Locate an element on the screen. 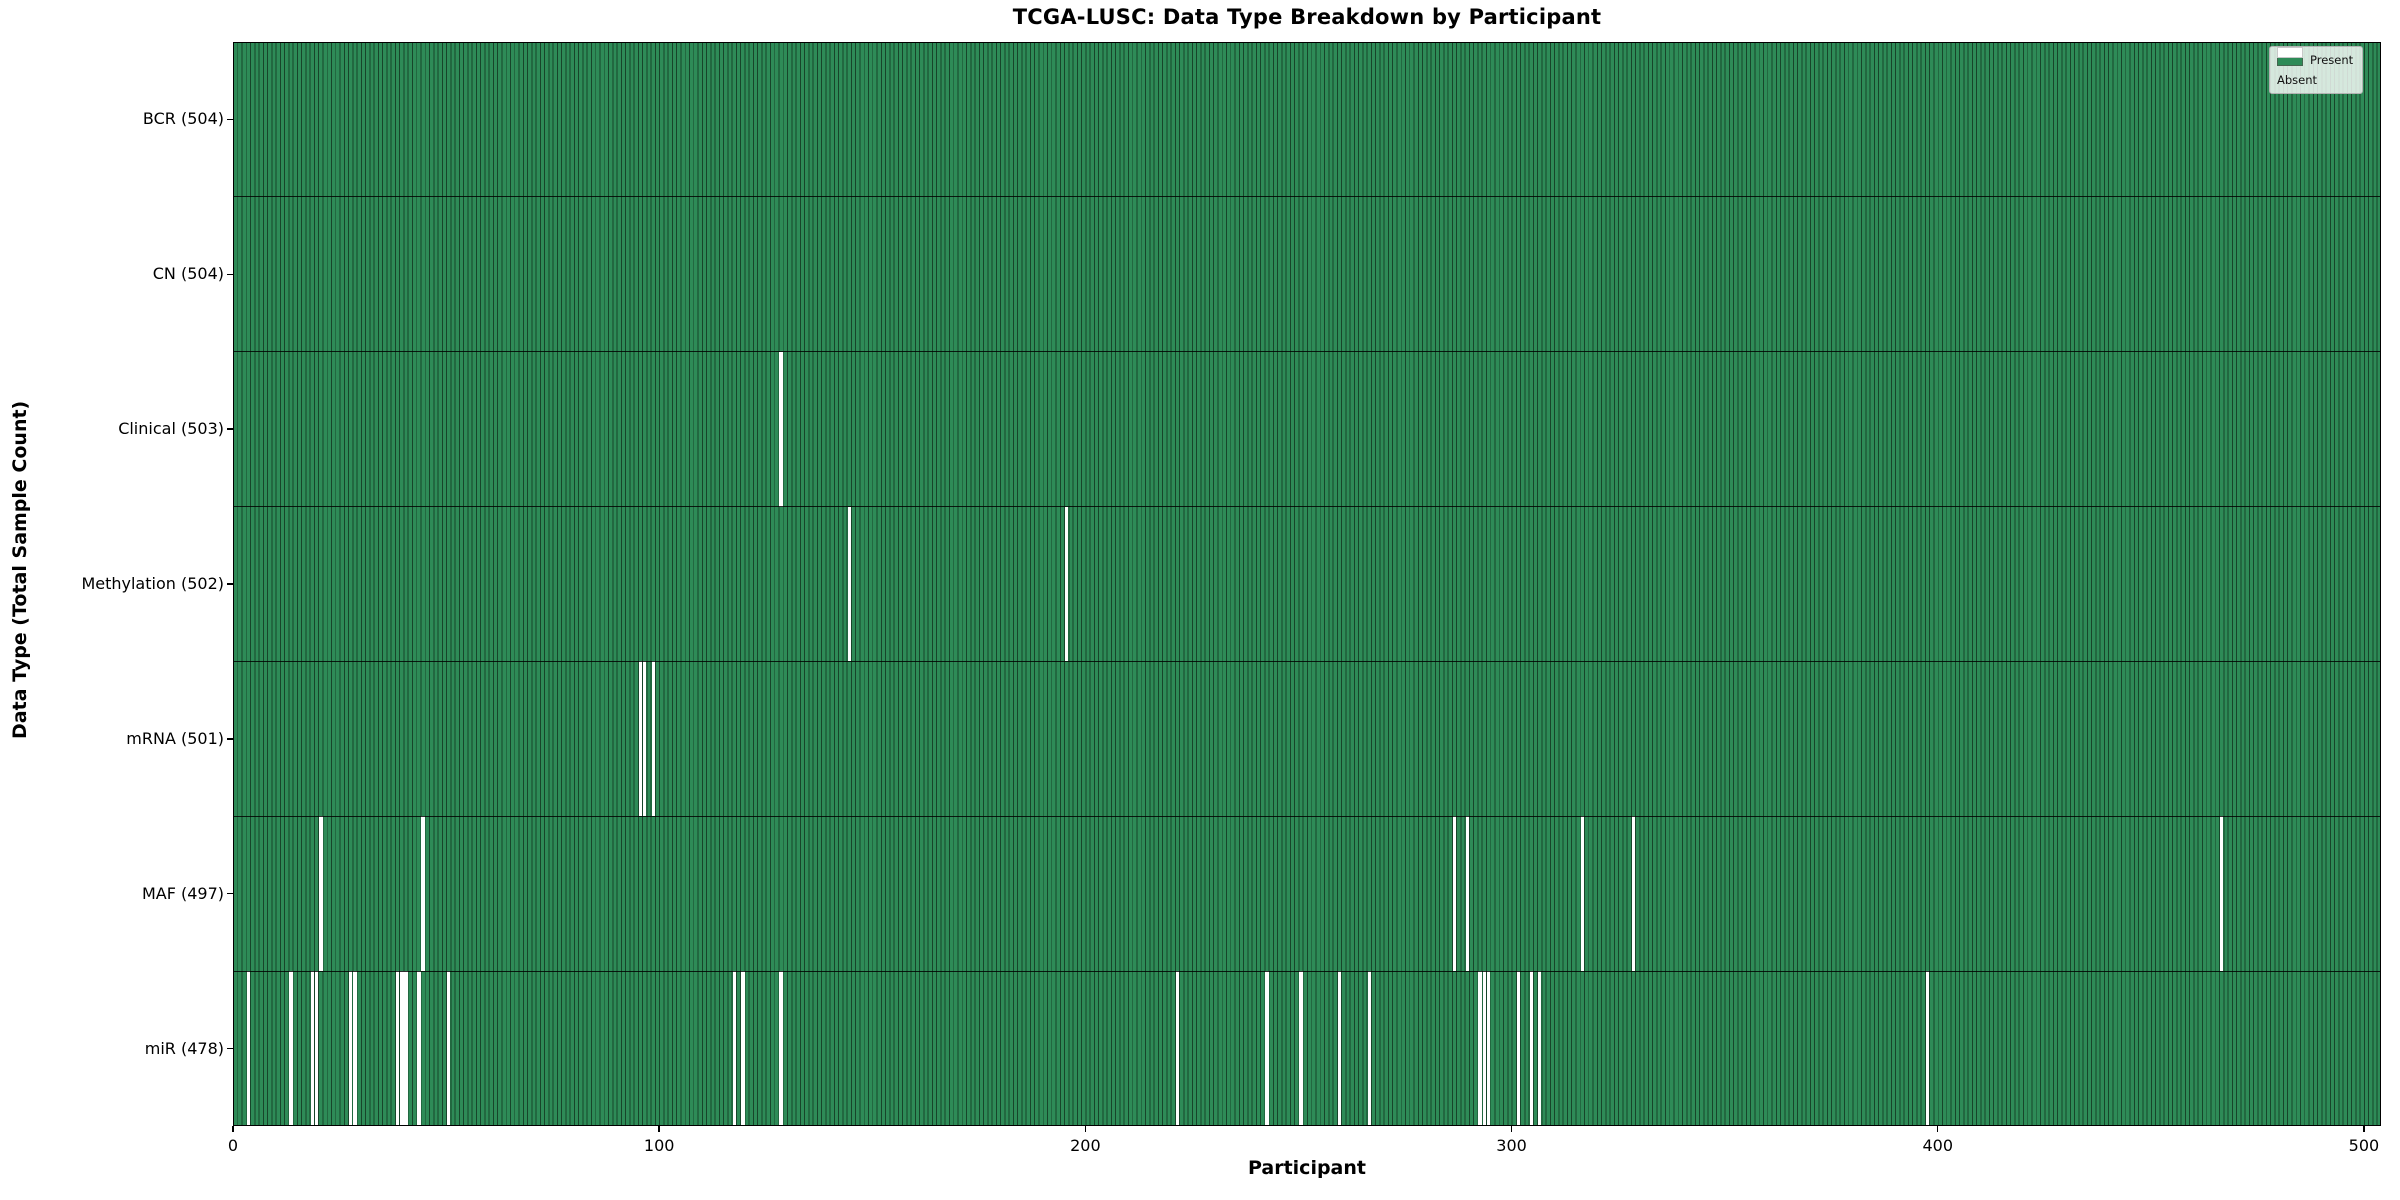  absent-swatch-icon is located at coordinates (2290, 52).